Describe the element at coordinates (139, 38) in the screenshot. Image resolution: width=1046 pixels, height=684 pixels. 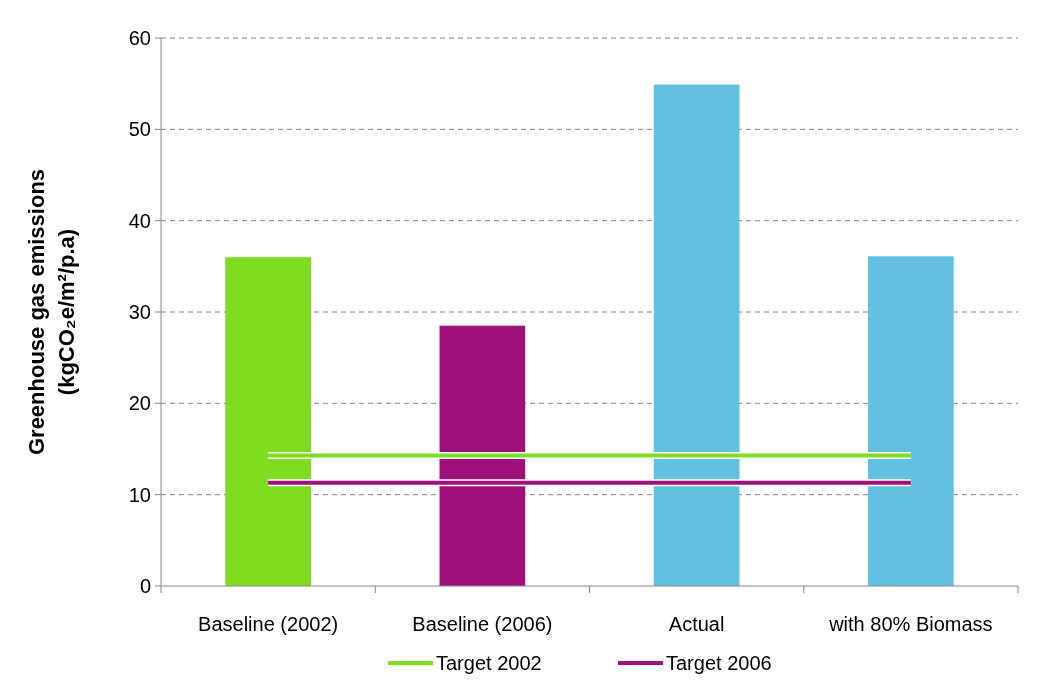
I see `y-tick-label: 60` at that location.